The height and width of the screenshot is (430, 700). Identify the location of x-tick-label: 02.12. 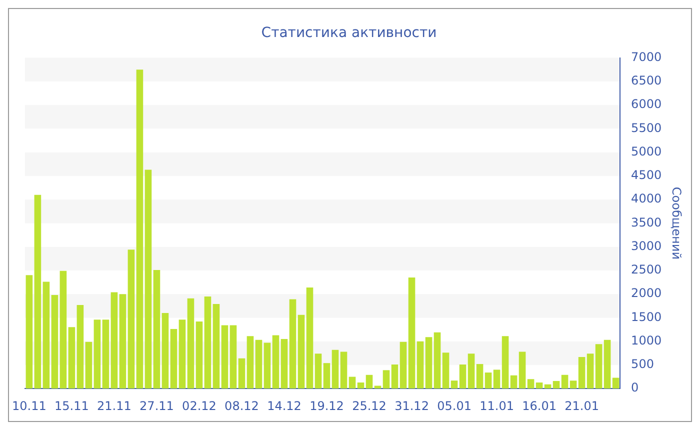
(199, 405).